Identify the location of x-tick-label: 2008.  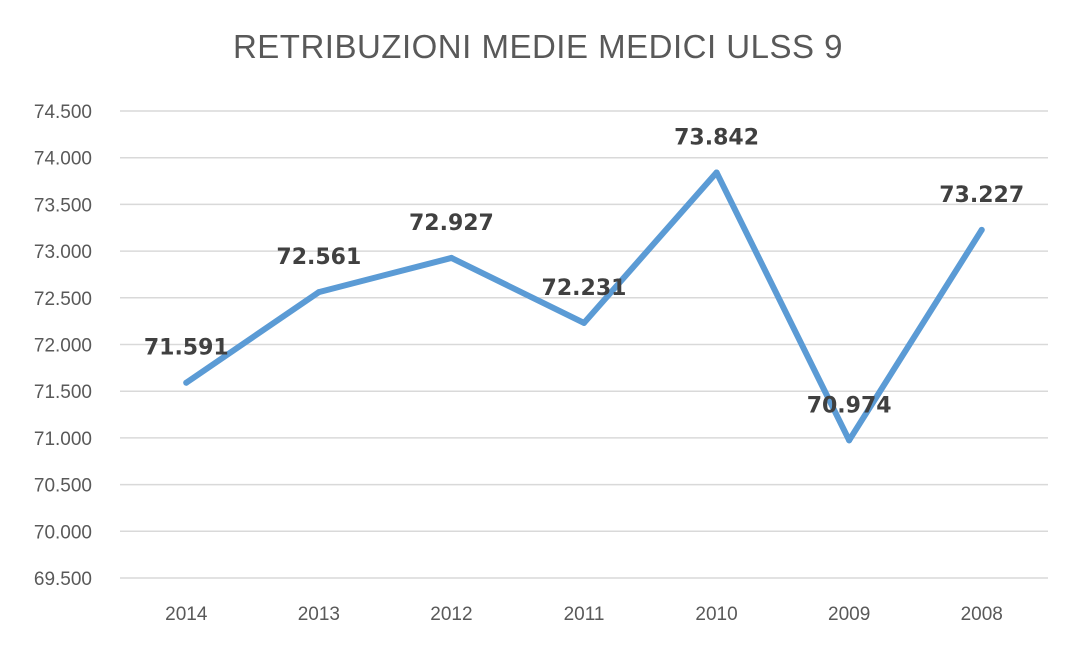
(982, 614).